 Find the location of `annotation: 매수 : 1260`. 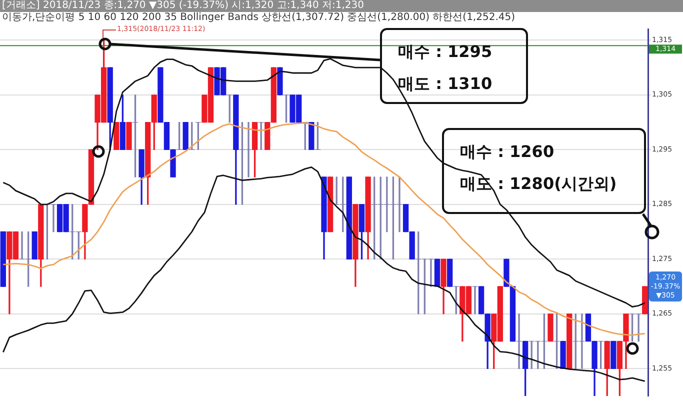

annotation: 매수 : 1260 is located at coordinates (508, 152).